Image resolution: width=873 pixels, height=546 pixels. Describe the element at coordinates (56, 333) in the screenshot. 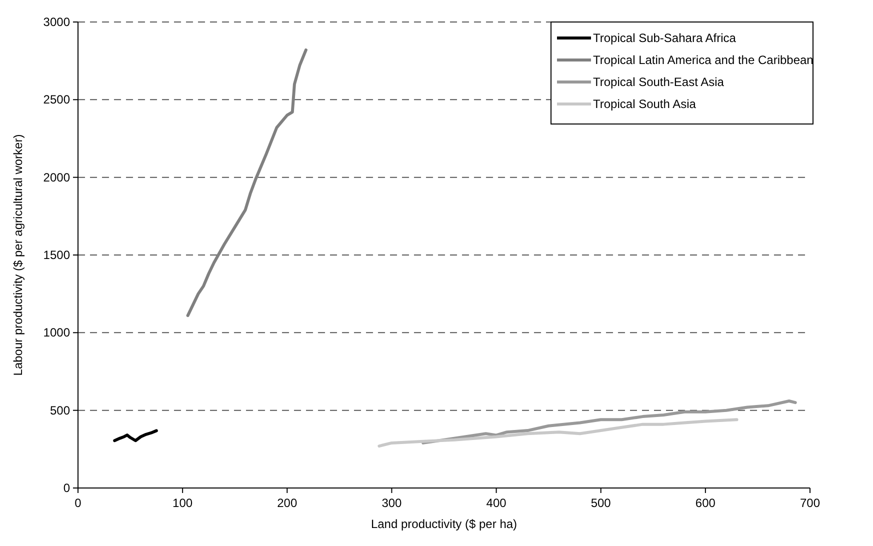

I see `y-tick-label: 1000` at that location.